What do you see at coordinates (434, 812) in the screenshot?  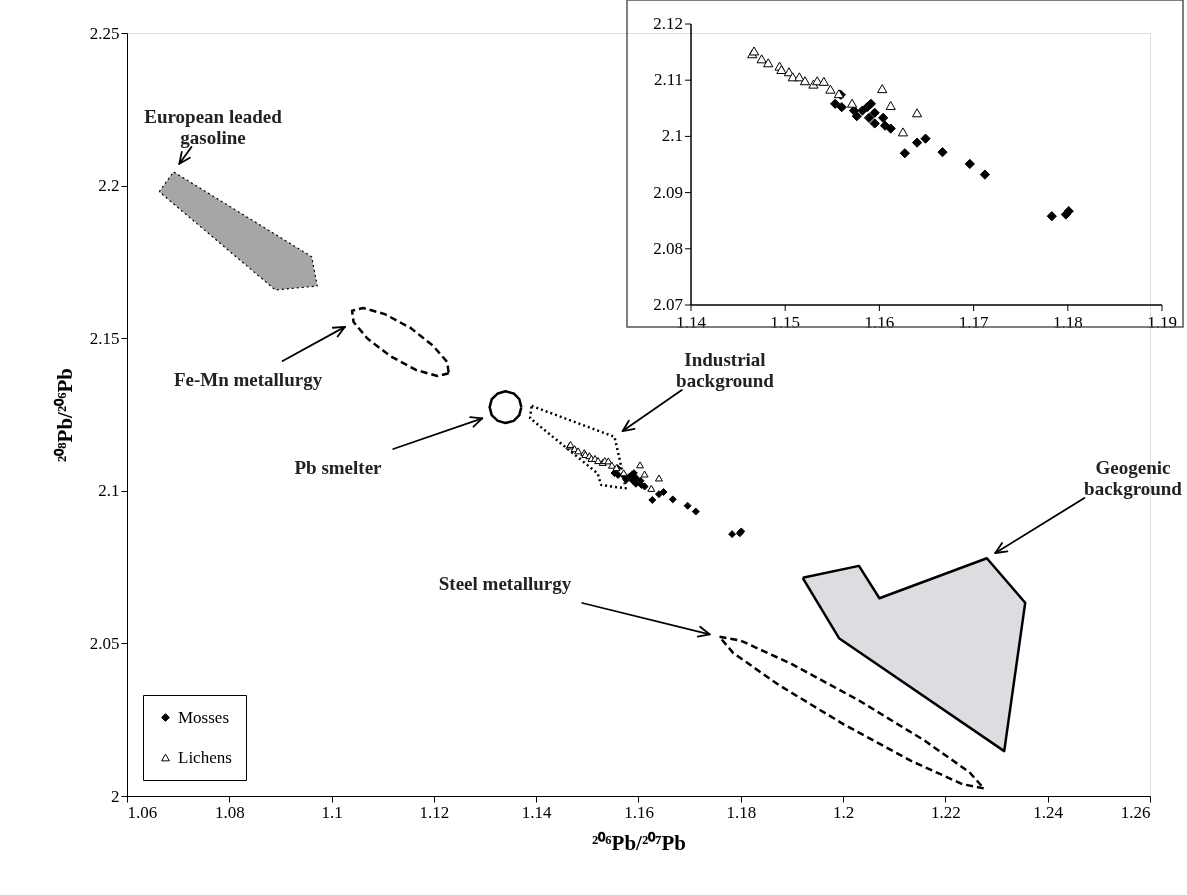 I see `x-tick-label: 1.12` at bounding box center [434, 812].